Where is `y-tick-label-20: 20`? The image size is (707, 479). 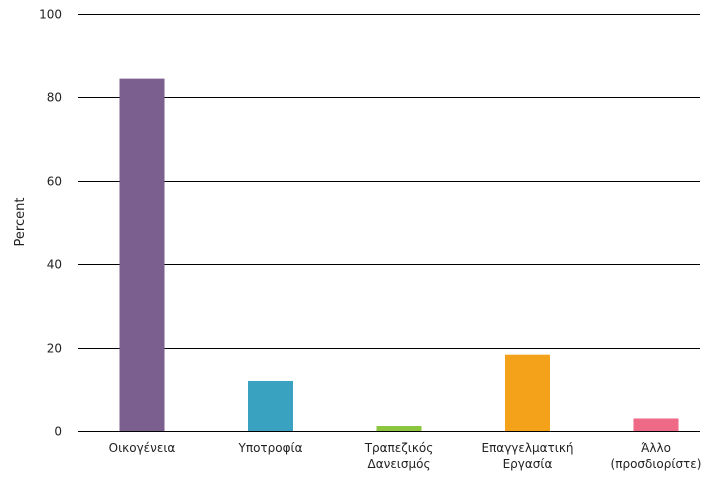 y-tick-label-20: 20 is located at coordinates (54, 349).